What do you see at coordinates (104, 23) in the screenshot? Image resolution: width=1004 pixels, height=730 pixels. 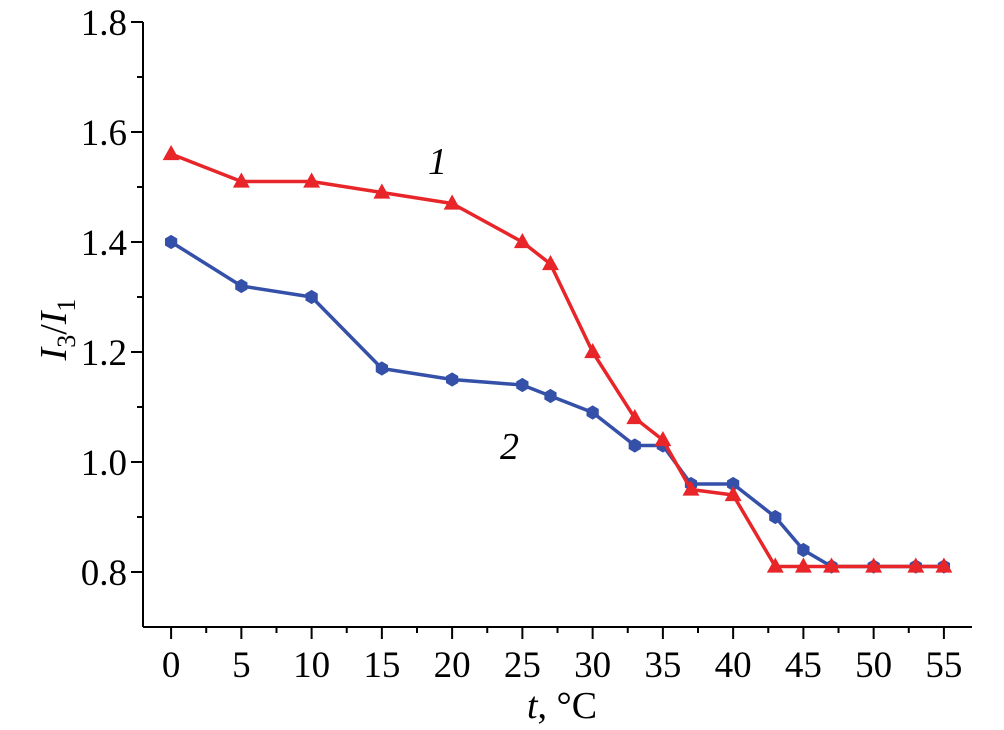 I see `y-tick-label: 1.8` at bounding box center [104, 23].